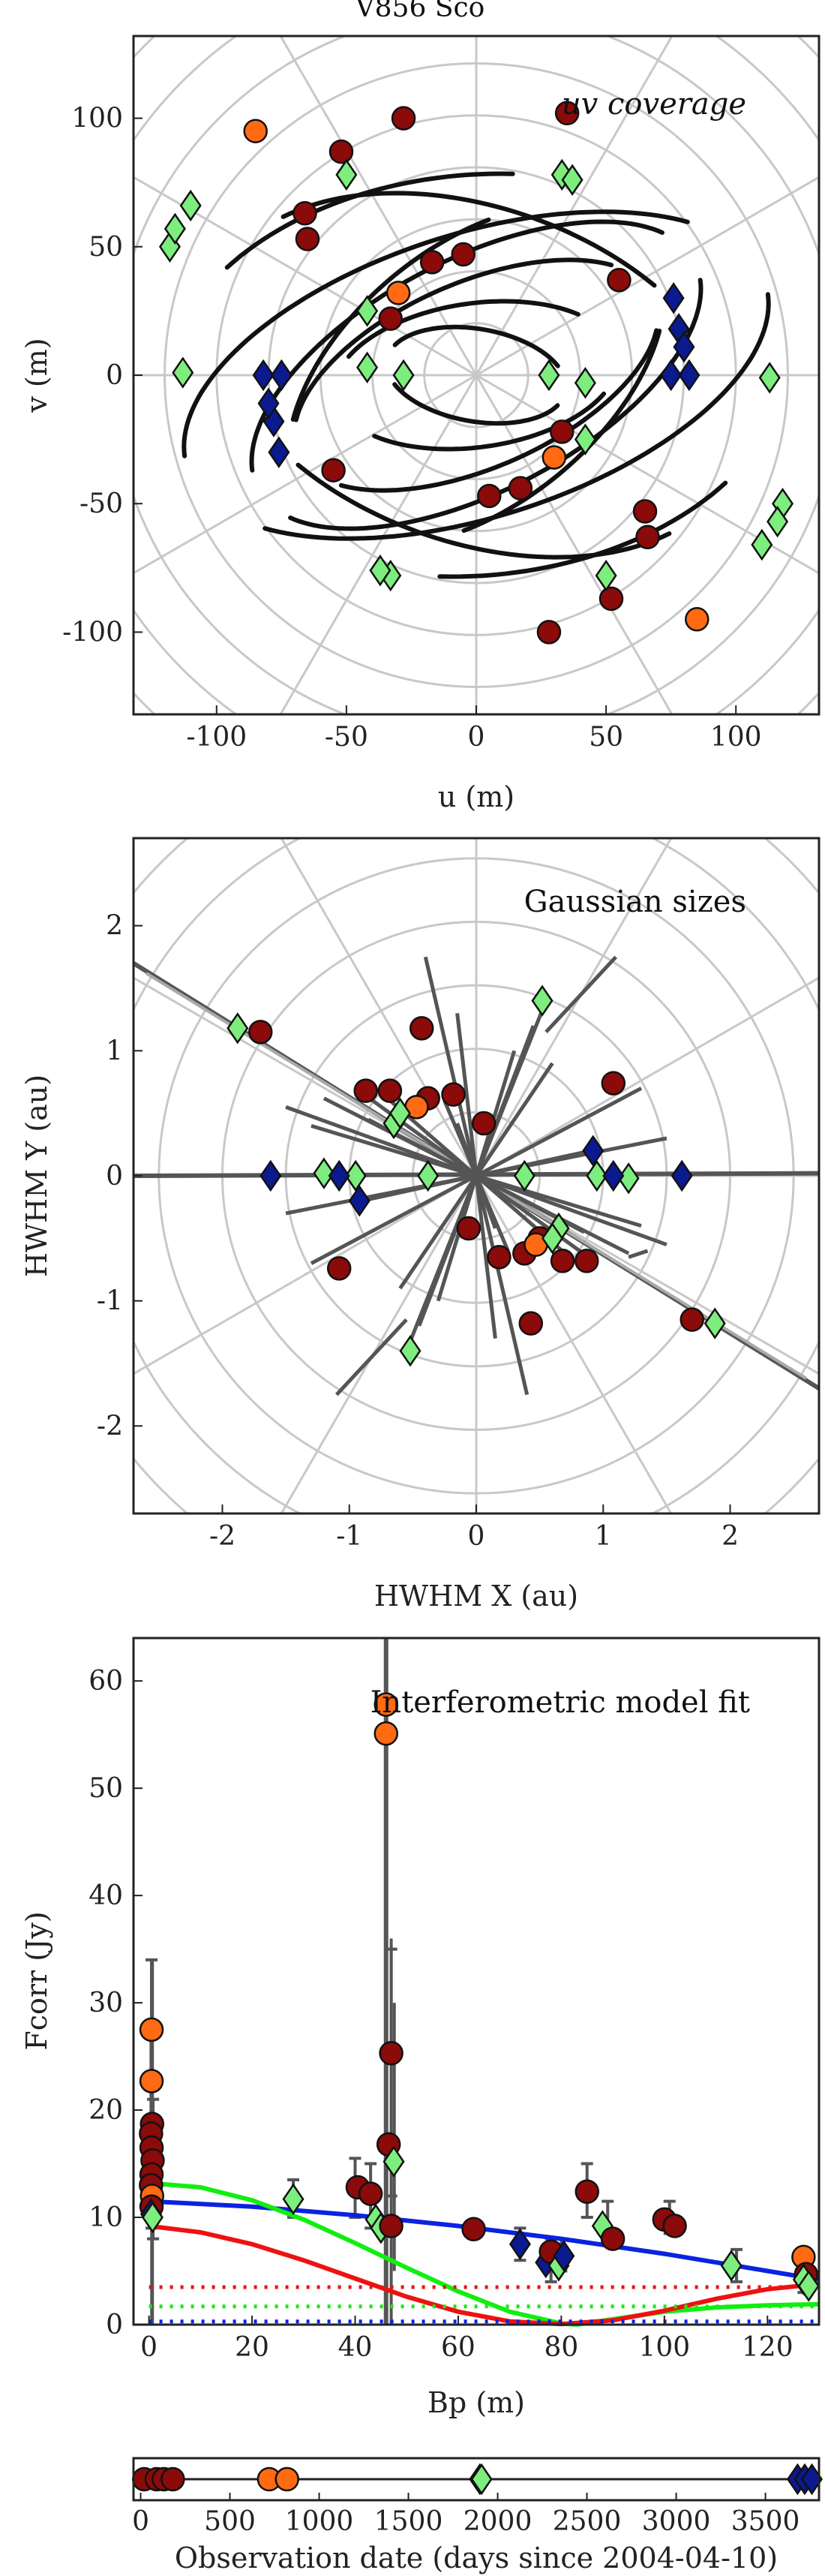  Describe the element at coordinates (349, 1536) in the screenshot. I see `gaussian-xtick-label: -1` at that location.